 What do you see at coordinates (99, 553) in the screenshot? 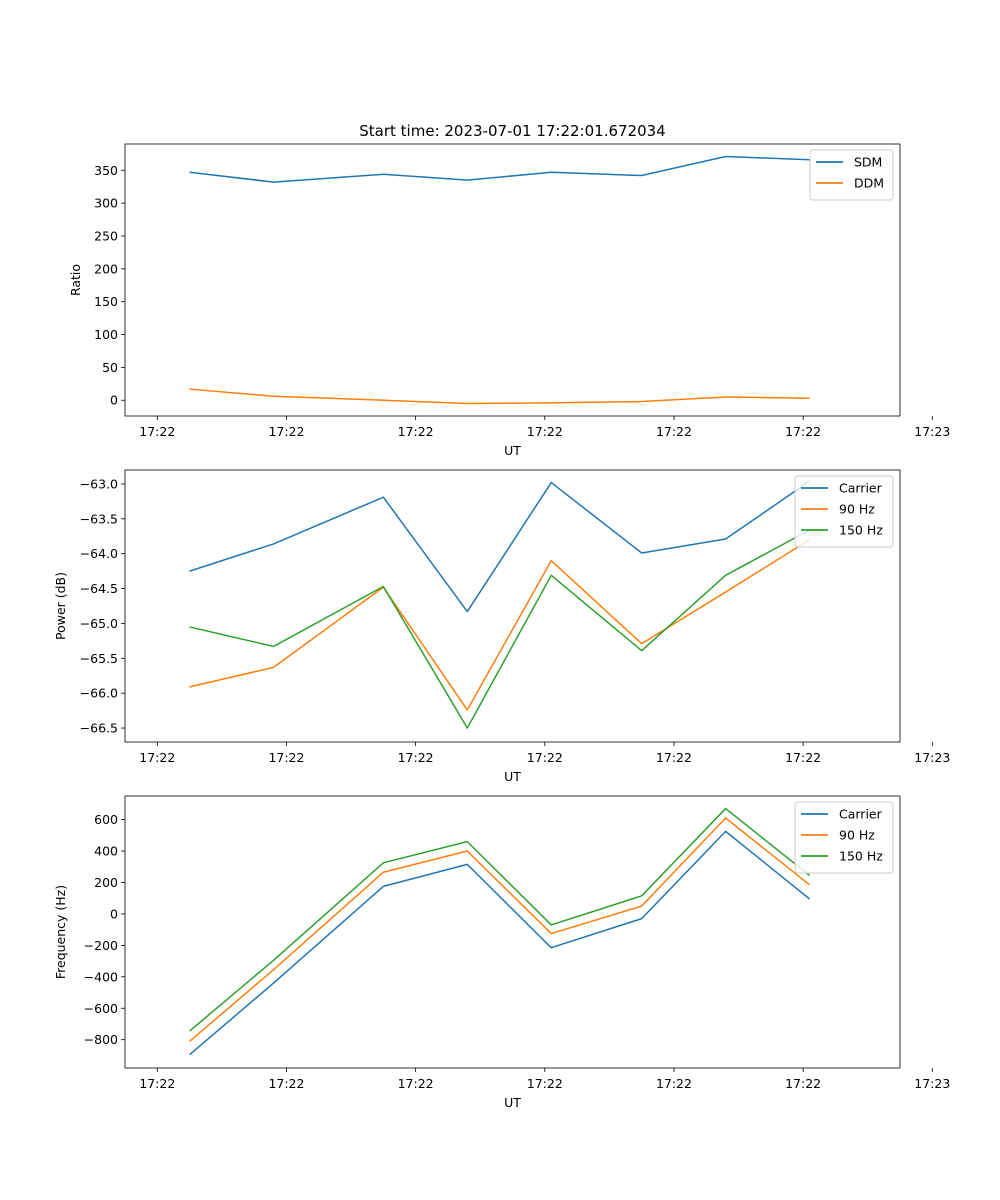
I see `y-tick-label: −64.0` at bounding box center [99, 553].